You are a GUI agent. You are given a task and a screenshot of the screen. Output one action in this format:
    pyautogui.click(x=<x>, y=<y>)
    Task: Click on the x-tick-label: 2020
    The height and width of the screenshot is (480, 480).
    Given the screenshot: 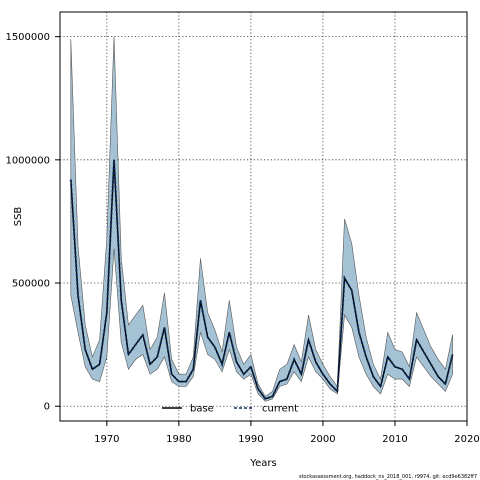 What is the action you would take?
    pyautogui.click(x=466, y=439)
    